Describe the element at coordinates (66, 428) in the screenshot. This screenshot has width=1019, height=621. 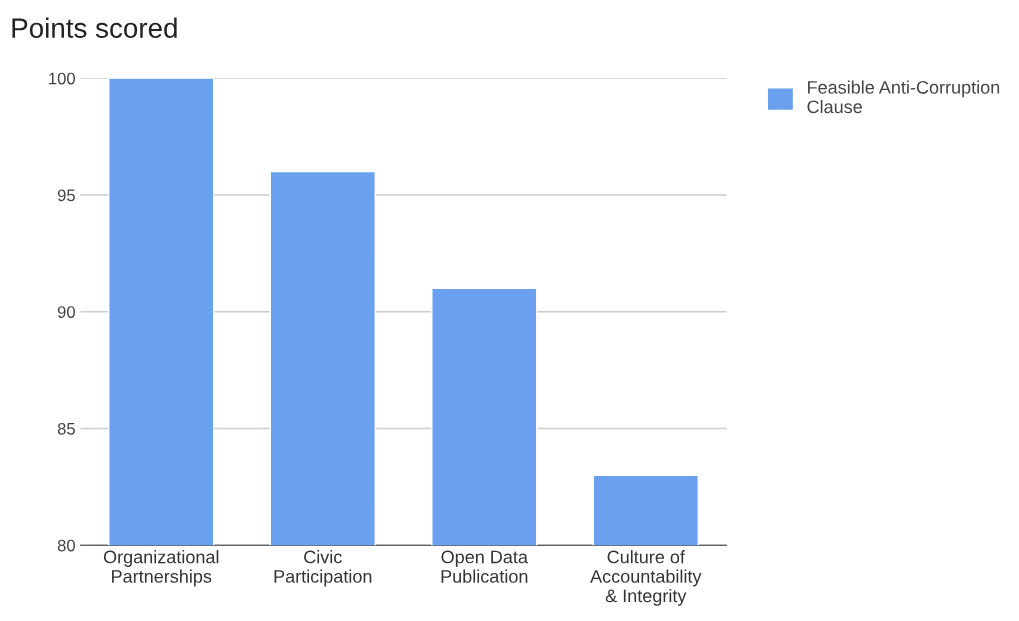
I see `y-tick-label: 85` at that location.